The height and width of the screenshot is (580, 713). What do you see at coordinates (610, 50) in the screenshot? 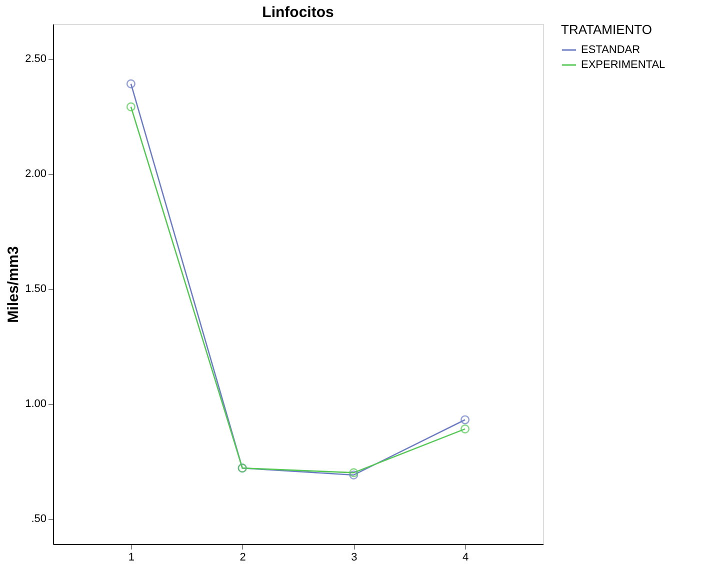
I see `legend-label: ESTANDAR` at bounding box center [610, 50].